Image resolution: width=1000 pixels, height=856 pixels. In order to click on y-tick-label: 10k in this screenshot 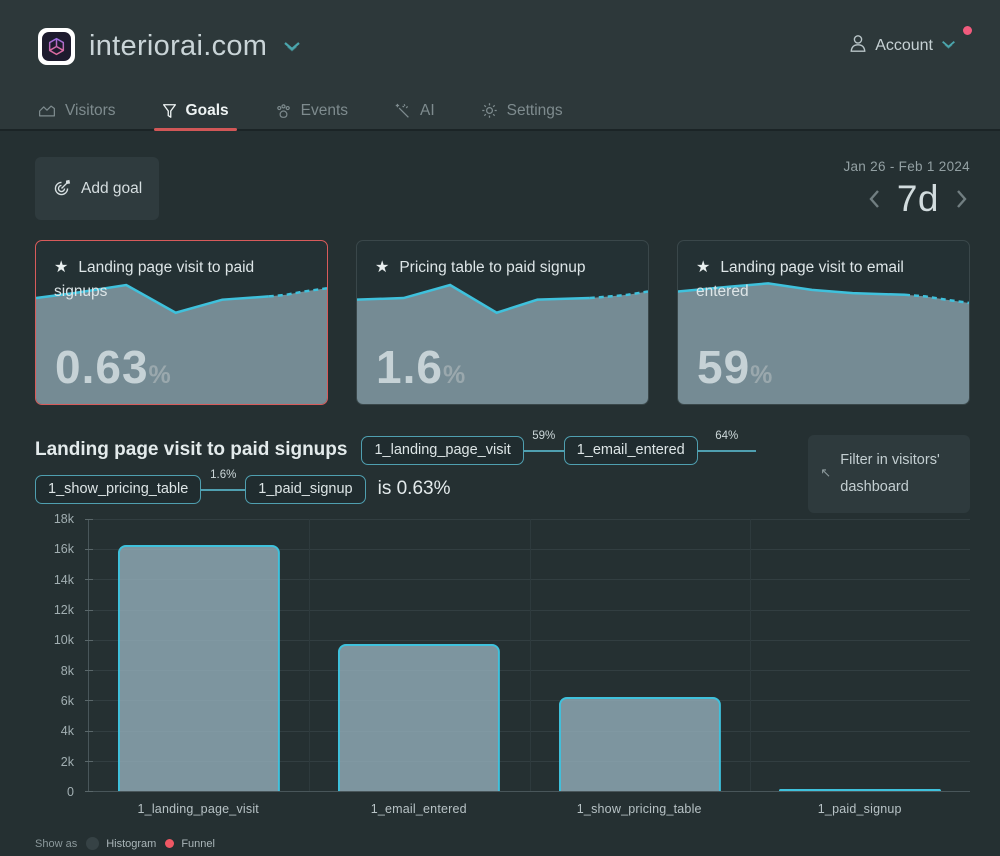, I will do `click(63, 640)`.